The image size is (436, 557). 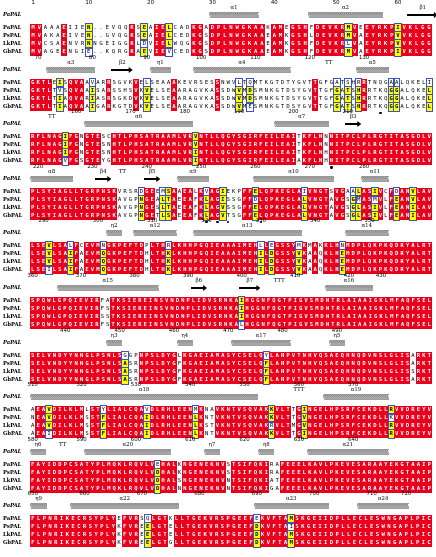 What do you see at coordinates (353, 82) in the screenshot?
I see `residue: H` at bounding box center [353, 82].